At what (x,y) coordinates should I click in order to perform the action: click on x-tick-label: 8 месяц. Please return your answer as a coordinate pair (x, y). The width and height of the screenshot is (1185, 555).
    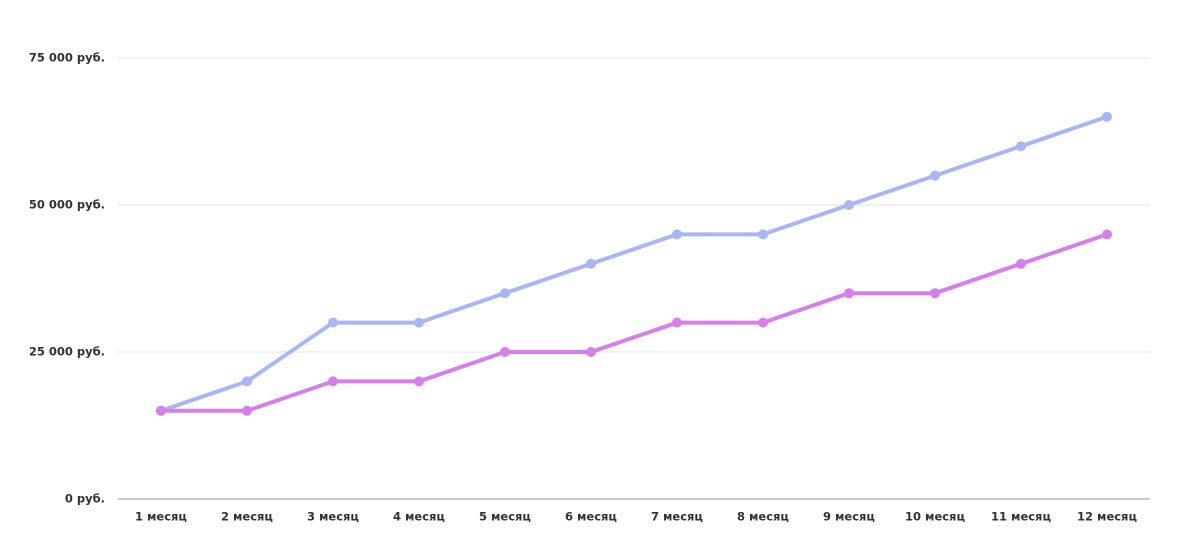
    Looking at the image, I should click on (763, 517).